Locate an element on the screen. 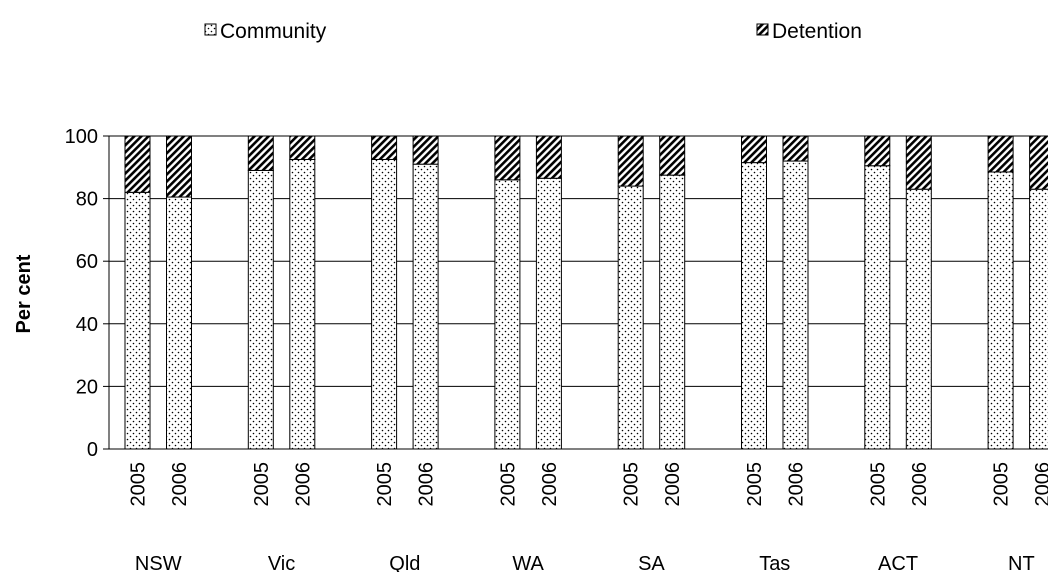  x-group-label: SA is located at coordinates (651, 562).